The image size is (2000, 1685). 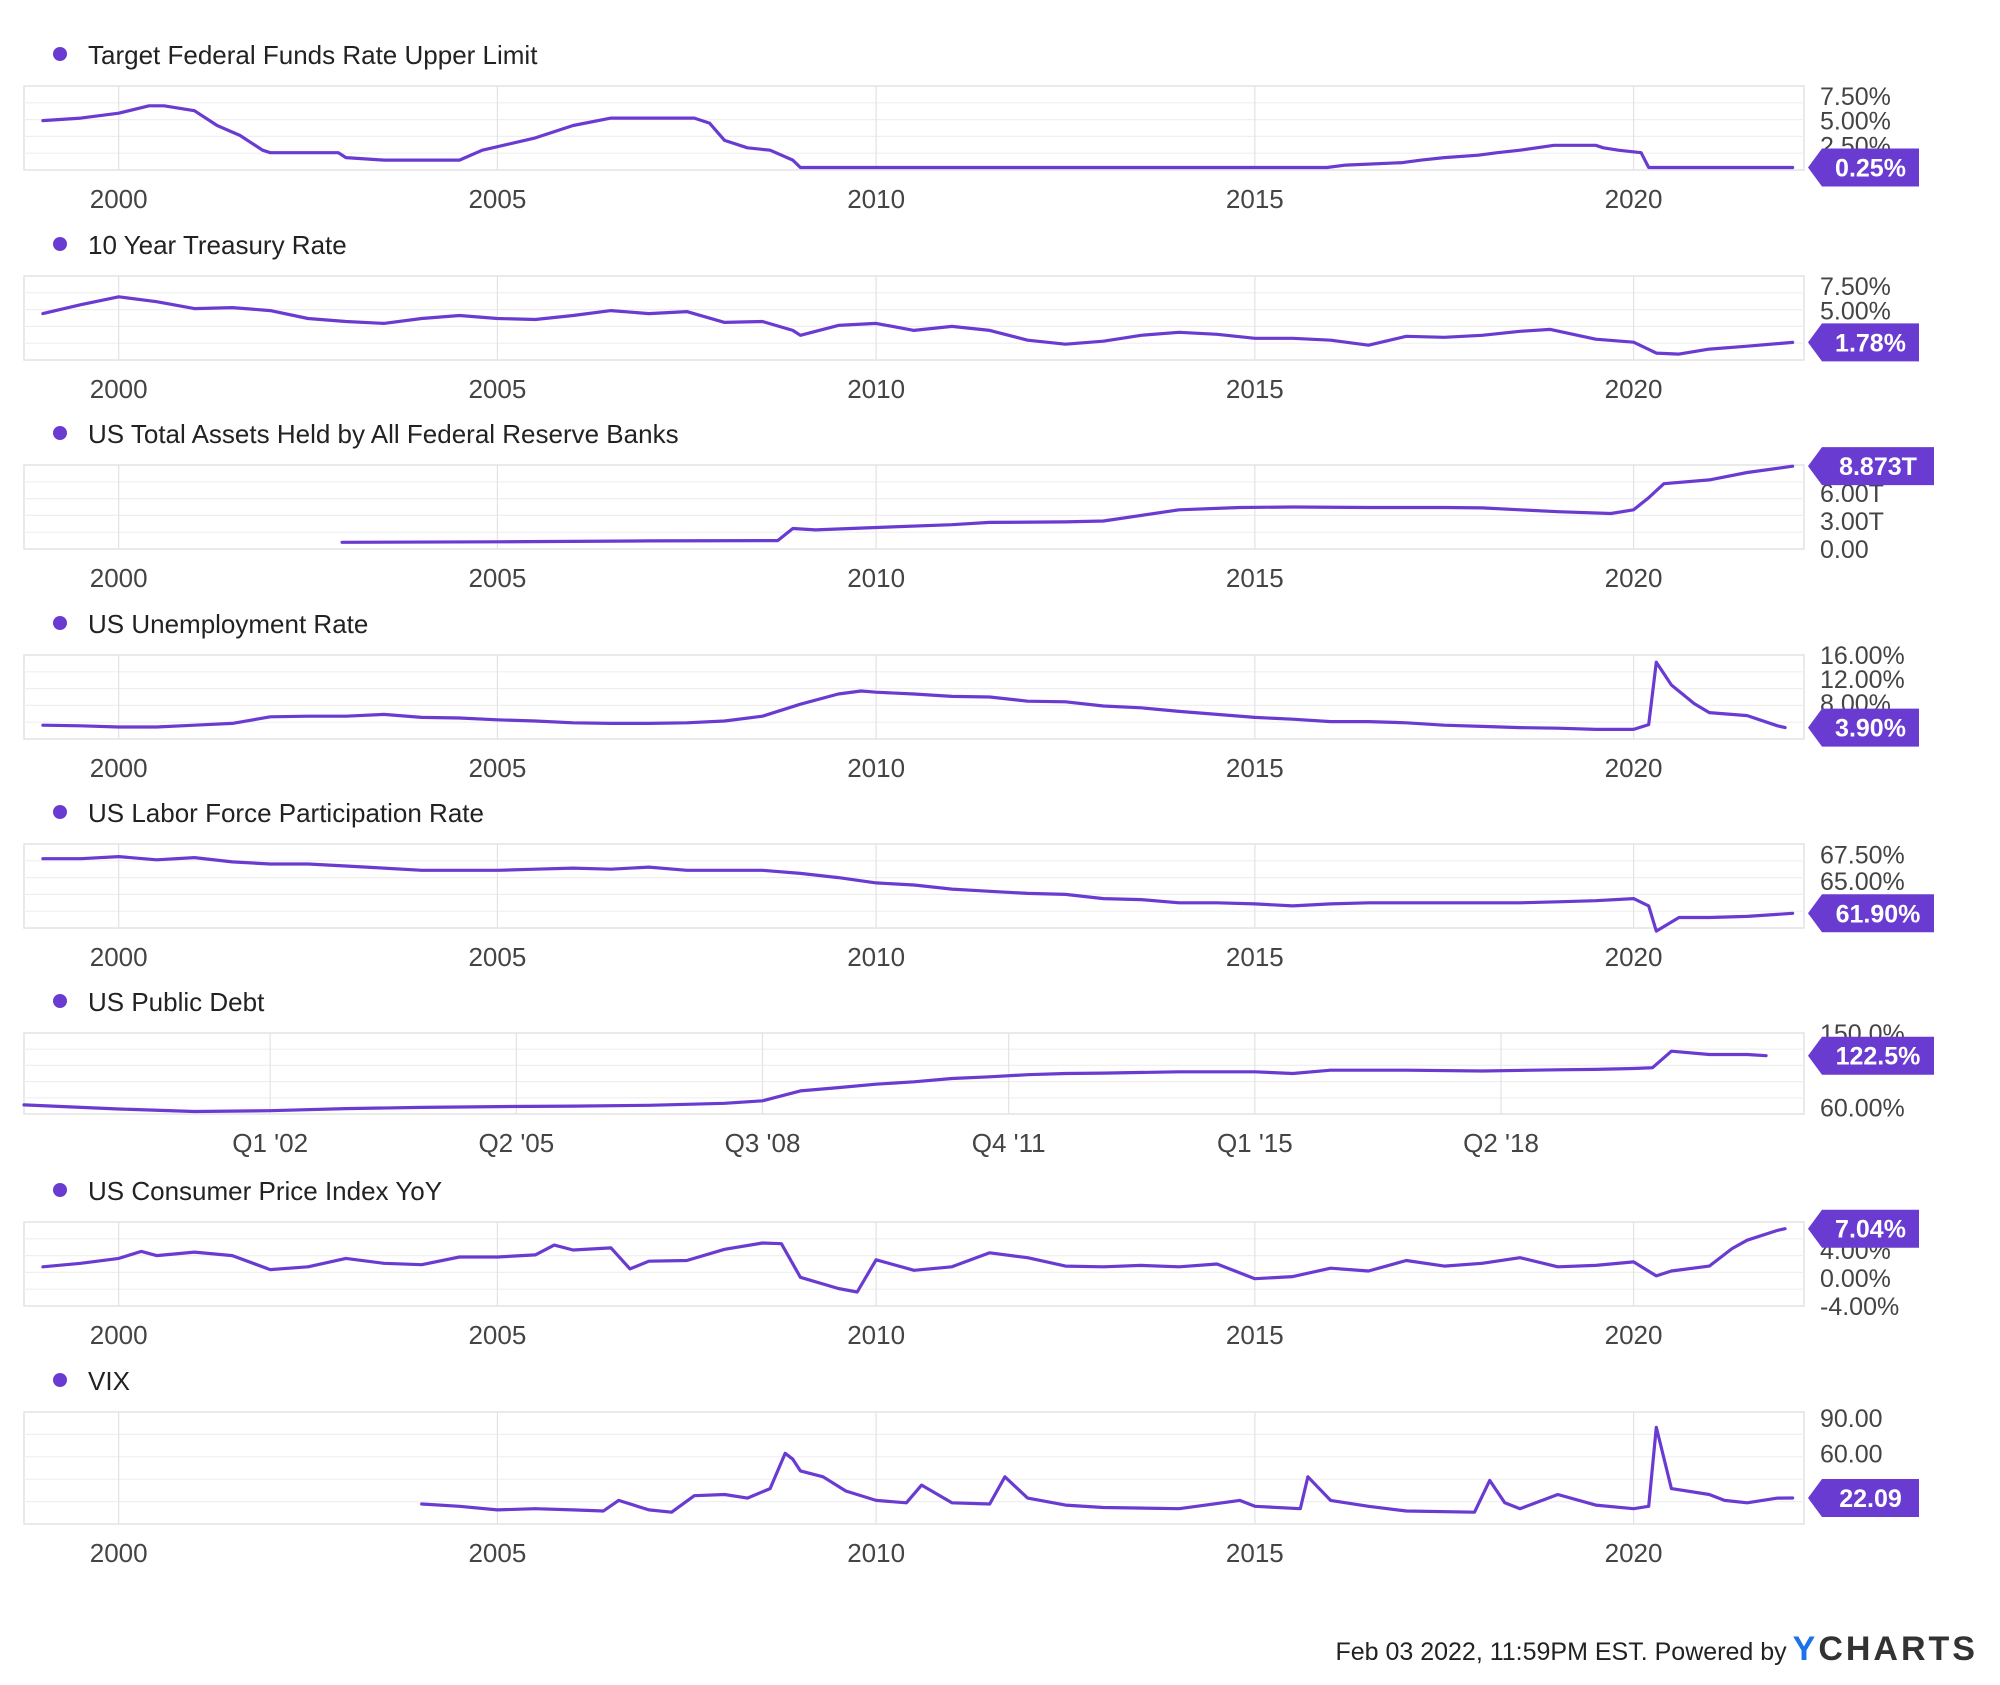 What do you see at coordinates (1878, 914) in the screenshot?
I see `last-value-label: 61.90%` at bounding box center [1878, 914].